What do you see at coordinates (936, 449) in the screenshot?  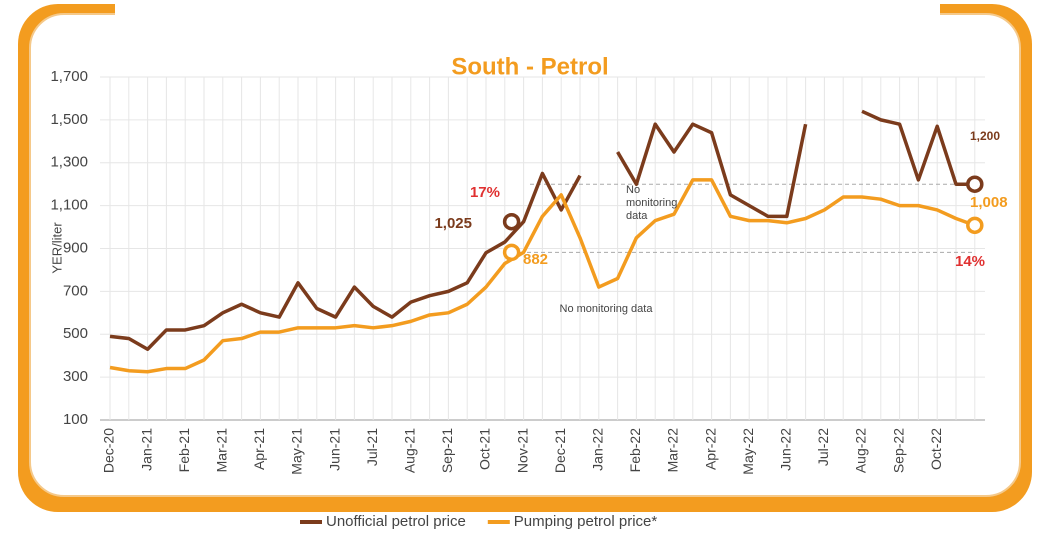 I see `x-tick-label: Oct-22` at bounding box center [936, 449].